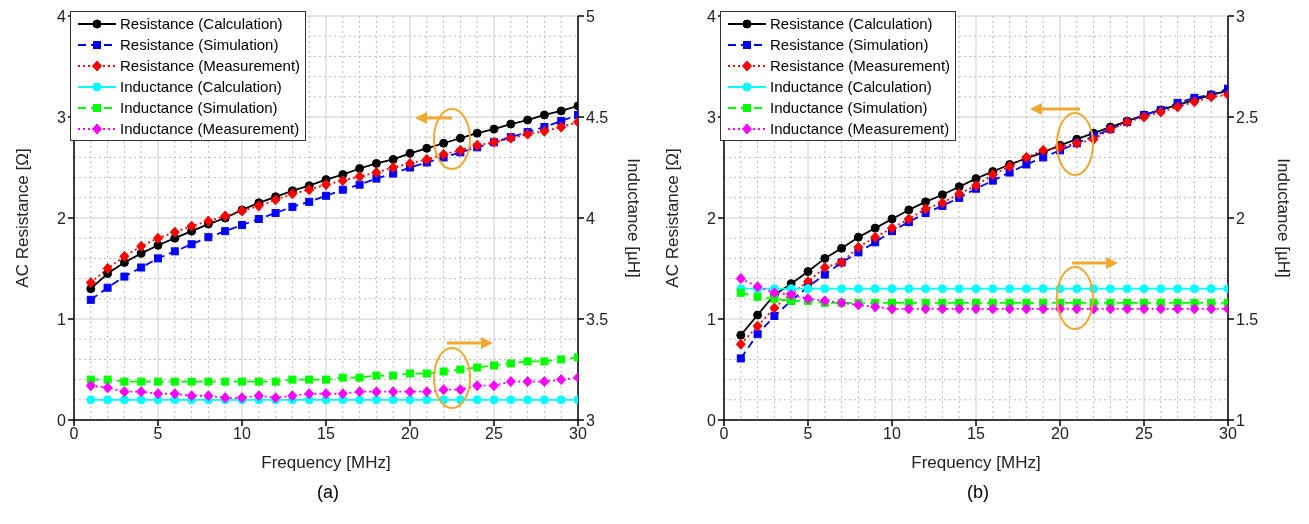 The width and height of the screenshot is (1309, 524). I want to click on y2-tick-label: 4.5, so click(597, 117).